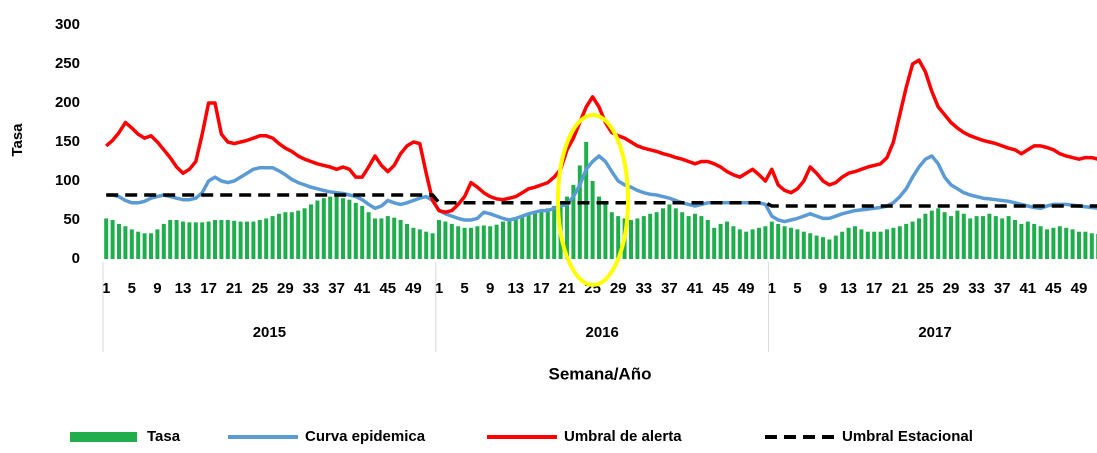  I want to click on x-tick-label: 45, so click(720, 288).